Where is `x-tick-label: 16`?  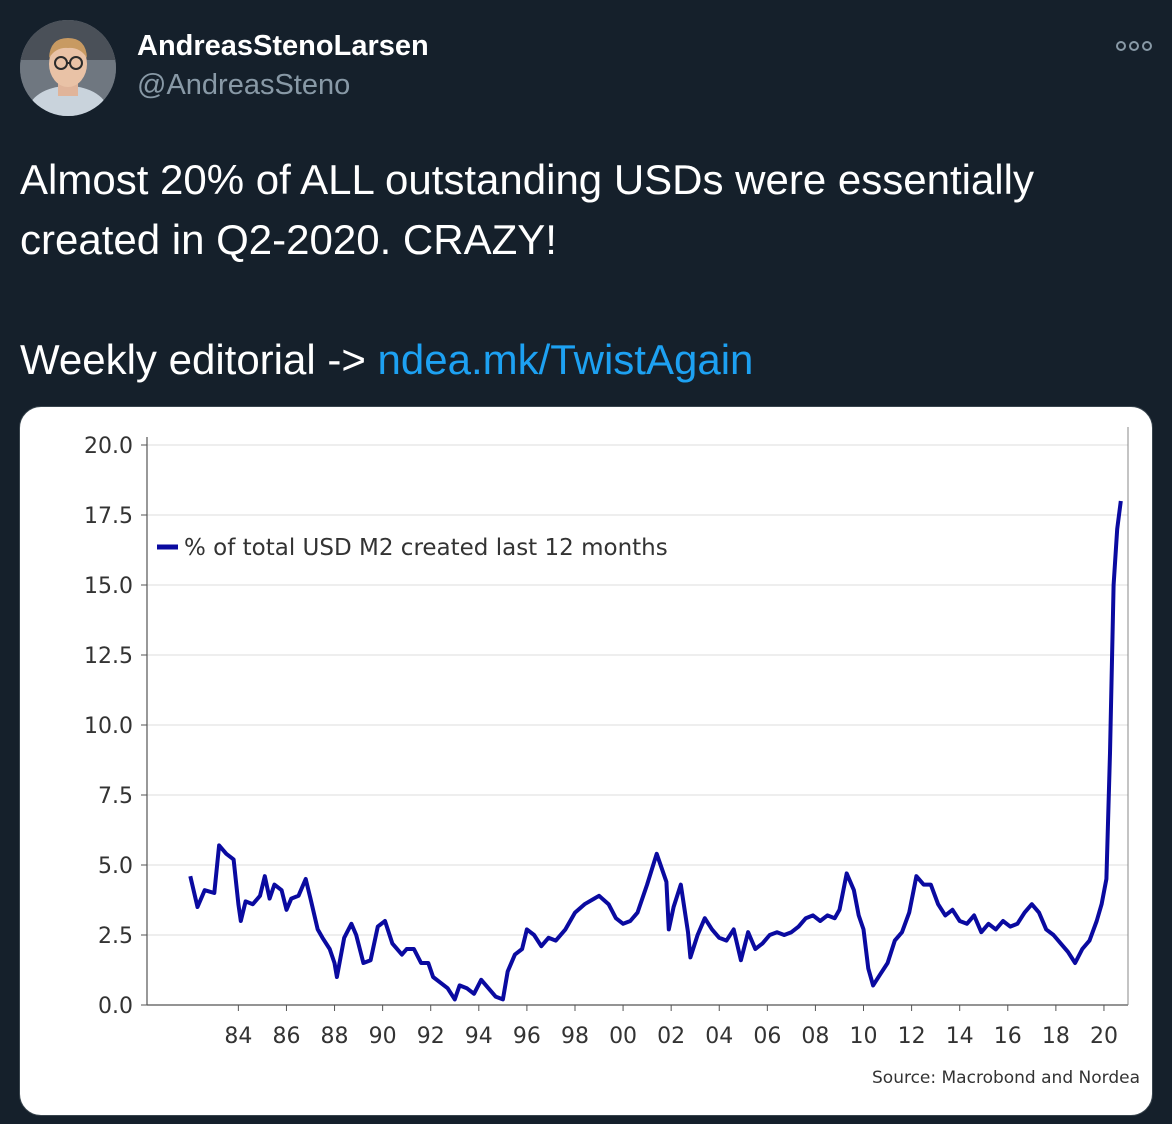
x-tick-label: 16 is located at coordinates (1008, 1036).